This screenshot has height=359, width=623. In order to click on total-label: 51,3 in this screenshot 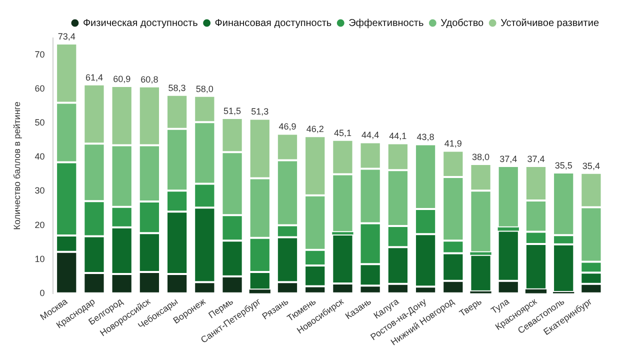, I will do `click(260, 111)`.